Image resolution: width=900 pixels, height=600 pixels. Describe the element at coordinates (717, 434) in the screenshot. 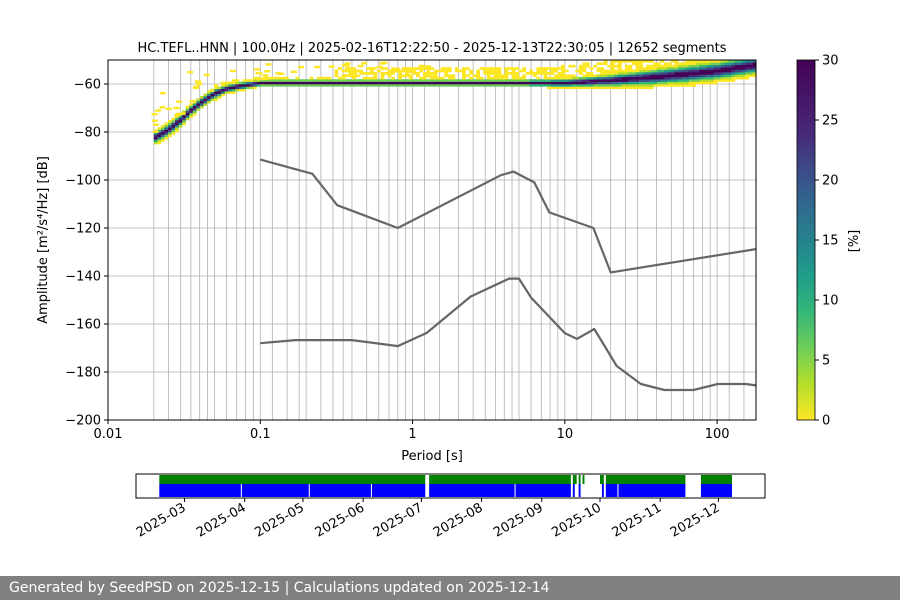

I see `x-tick-label: 100` at that location.